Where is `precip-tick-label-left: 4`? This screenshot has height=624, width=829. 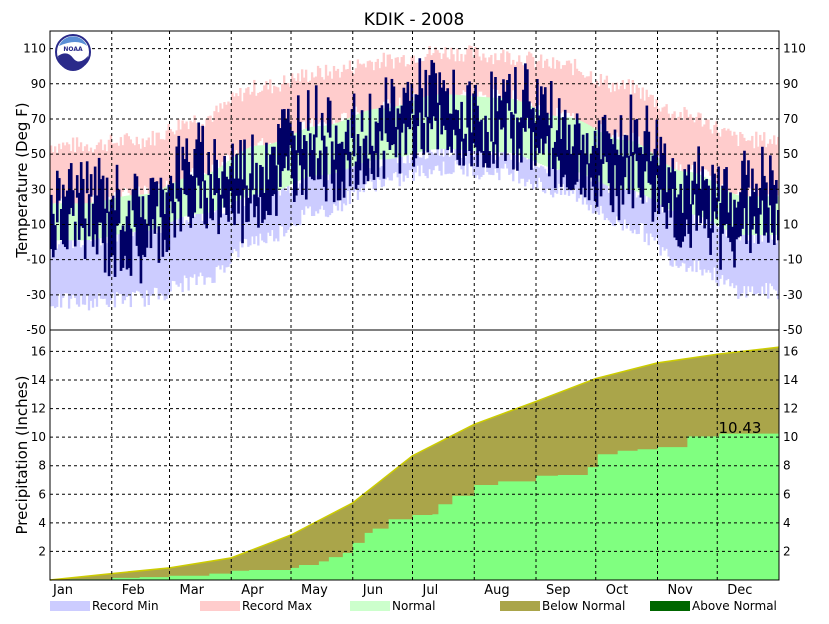 precip-tick-label-left: 4 is located at coordinates (42, 523).